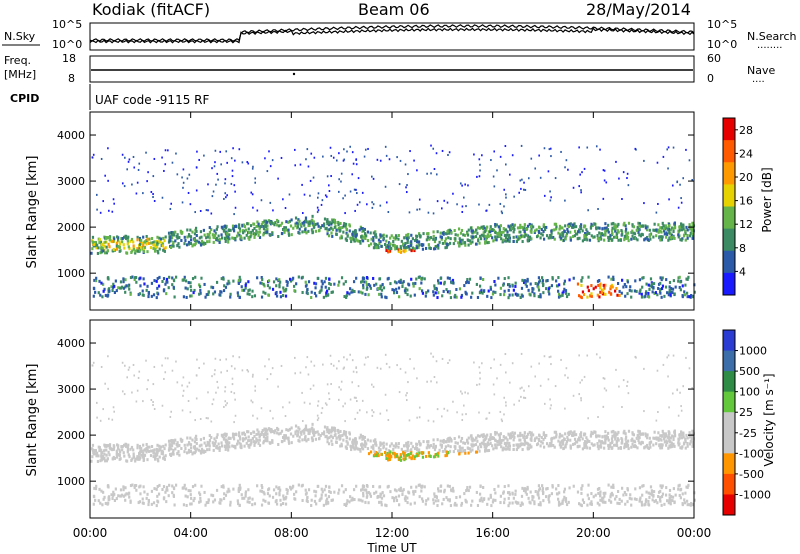  I want to click on nave-tick-bottom: 0, so click(710, 78).